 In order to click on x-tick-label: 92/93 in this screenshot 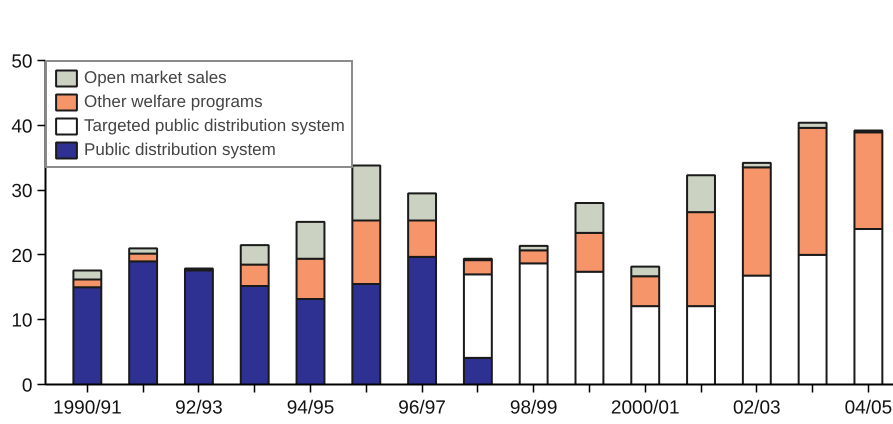, I will do `click(199, 408)`.